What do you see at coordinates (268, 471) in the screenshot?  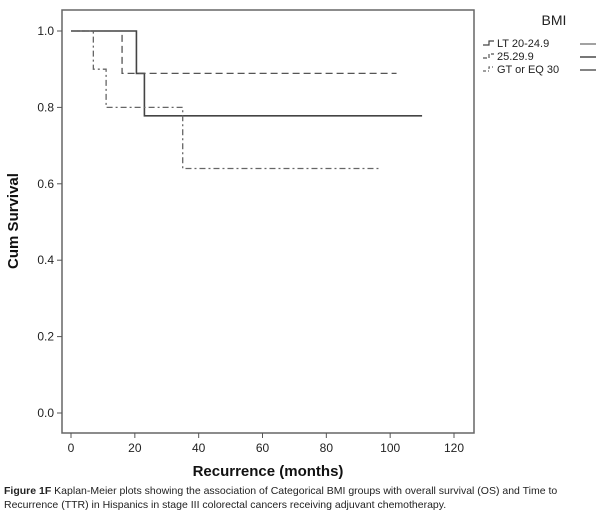 I see `x-axis-label: Recurrence (months)` at bounding box center [268, 471].